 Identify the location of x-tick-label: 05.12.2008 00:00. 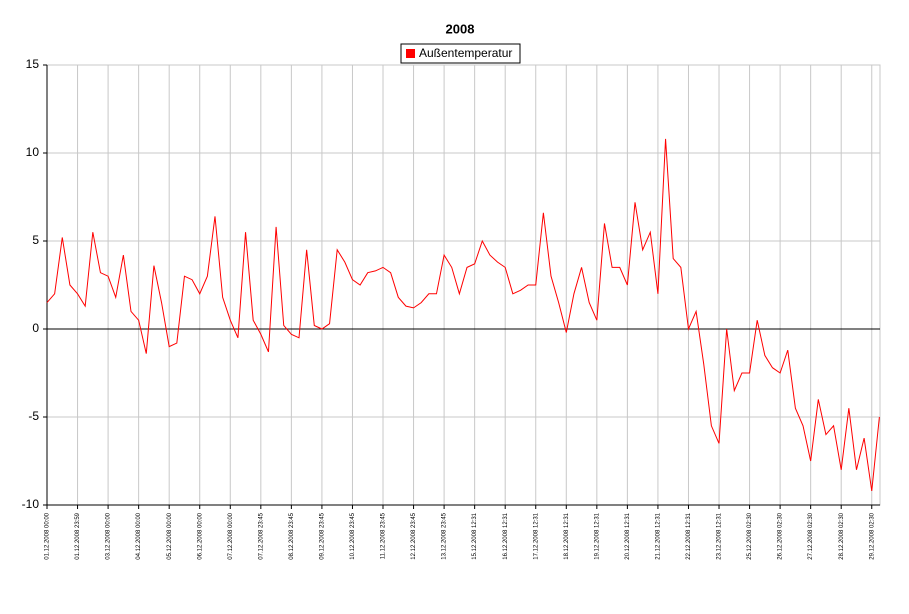
(170, 535).